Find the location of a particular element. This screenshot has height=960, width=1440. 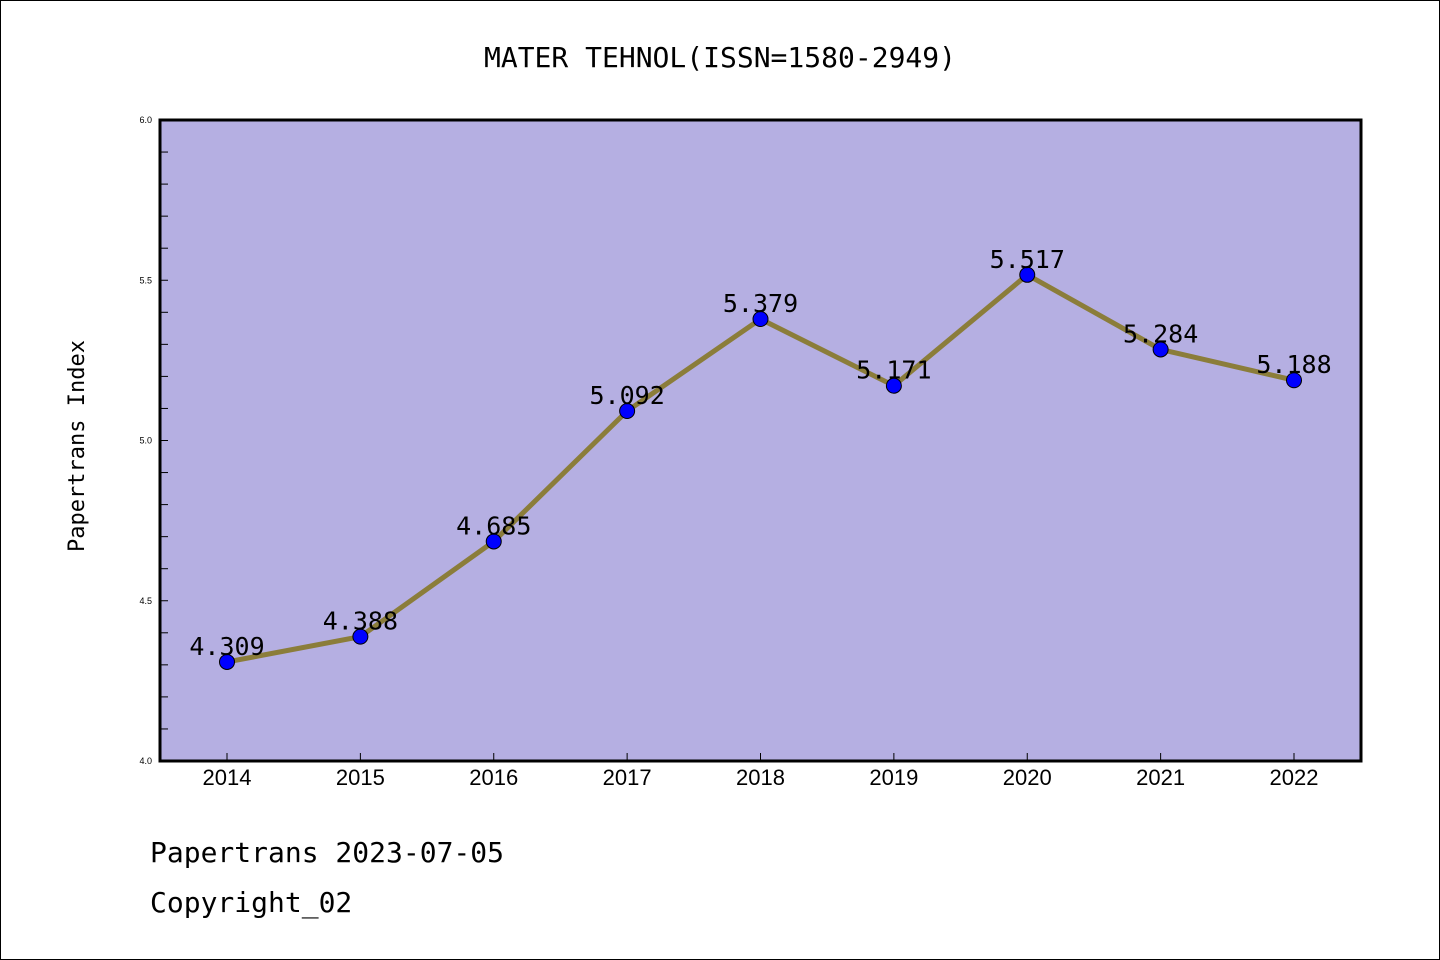

y-tick-label: 5.0 is located at coordinates (145, 441).